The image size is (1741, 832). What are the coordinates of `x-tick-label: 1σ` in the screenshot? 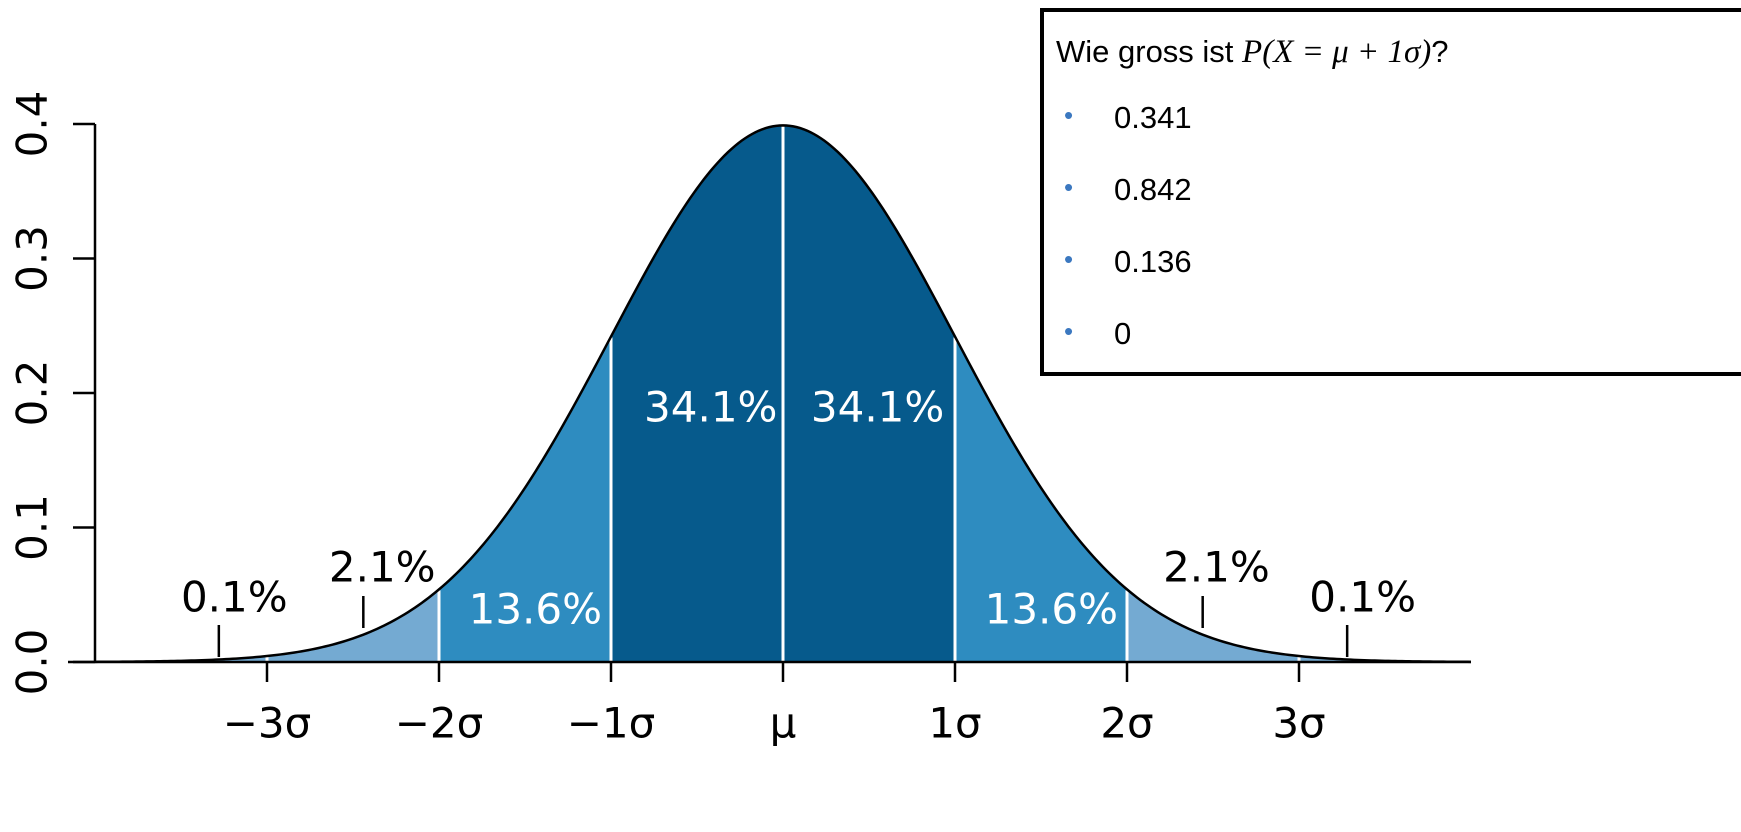 It's located at (954, 723).